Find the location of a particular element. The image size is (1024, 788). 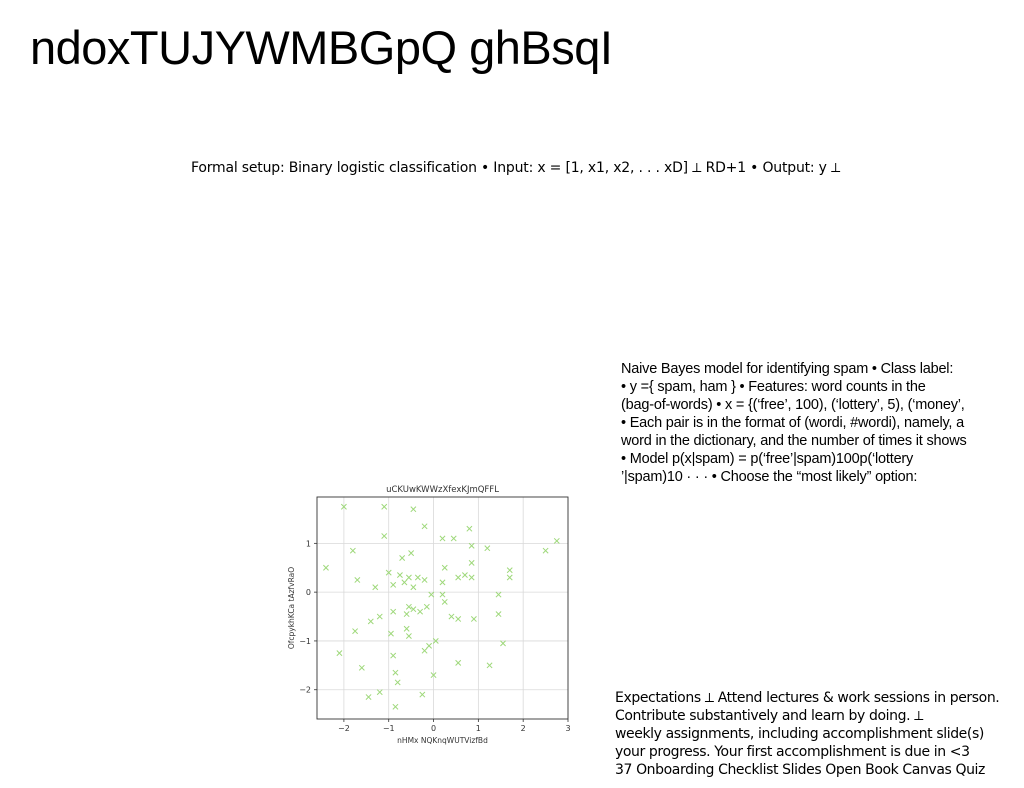

x-tick-label: 3 is located at coordinates (567, 728).